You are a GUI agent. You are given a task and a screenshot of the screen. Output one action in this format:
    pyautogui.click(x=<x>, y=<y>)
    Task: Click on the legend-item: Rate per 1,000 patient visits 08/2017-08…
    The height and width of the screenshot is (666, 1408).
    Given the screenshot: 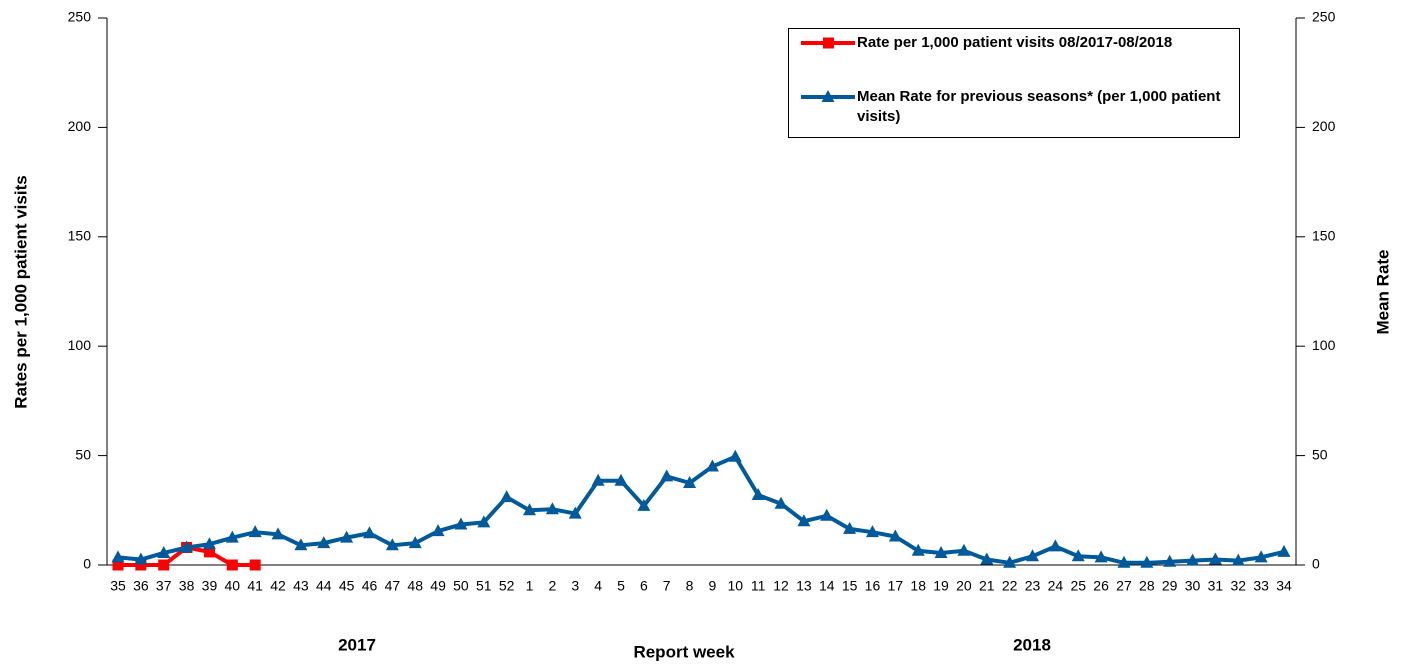 What is the action you would take?
    pyautogui.click(x=1013, y=43)
    